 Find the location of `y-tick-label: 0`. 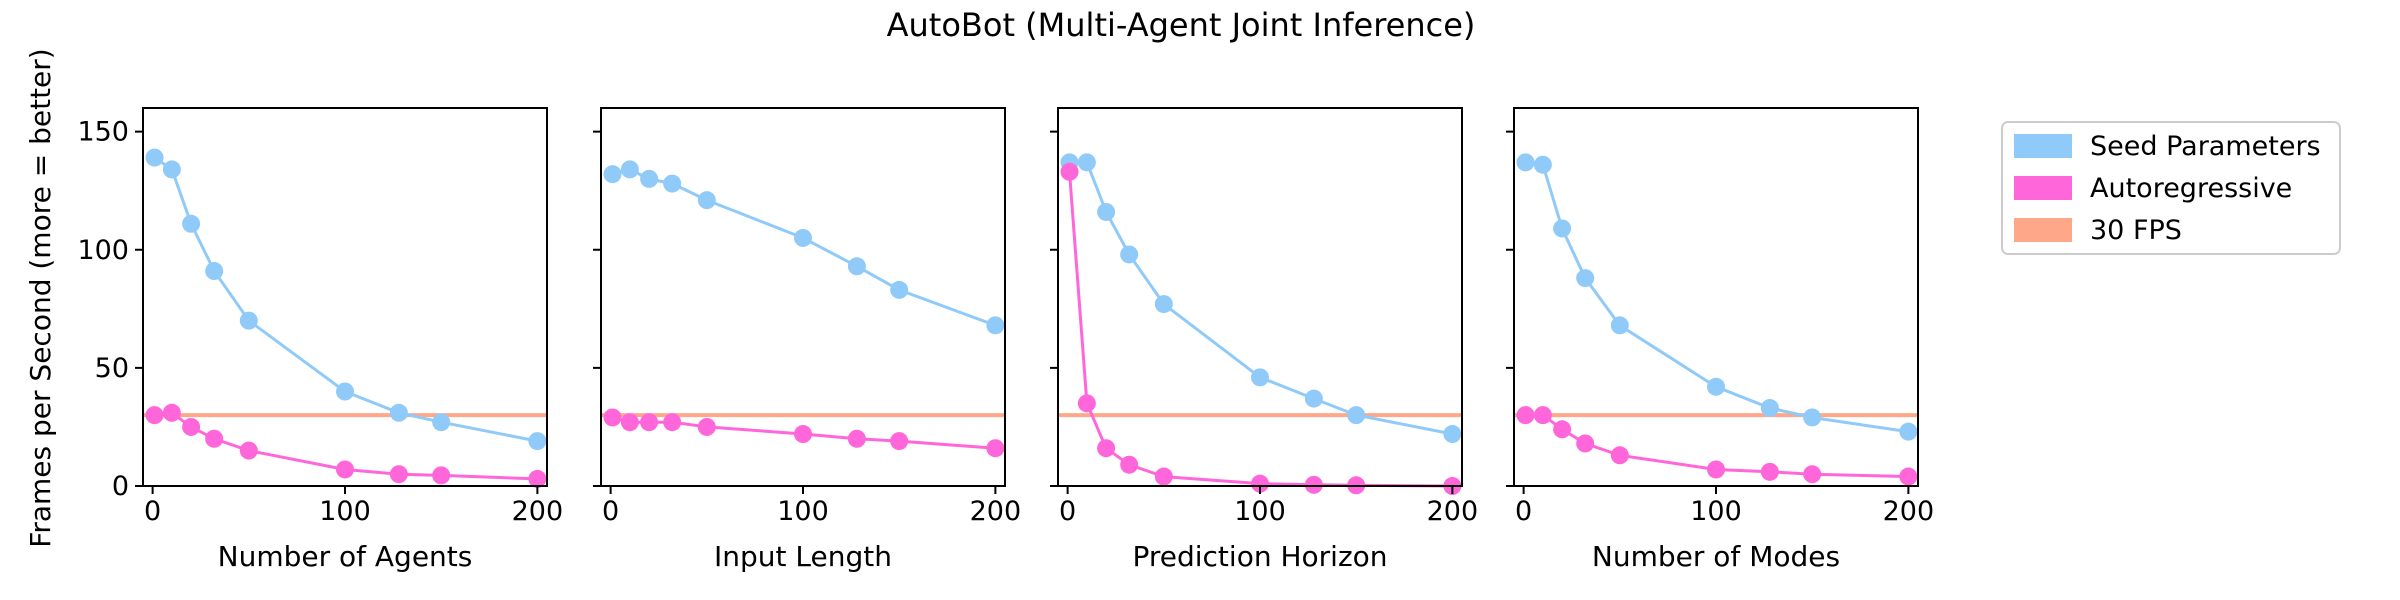

y-tick-label: 0 is located at coordinates (120, 486).